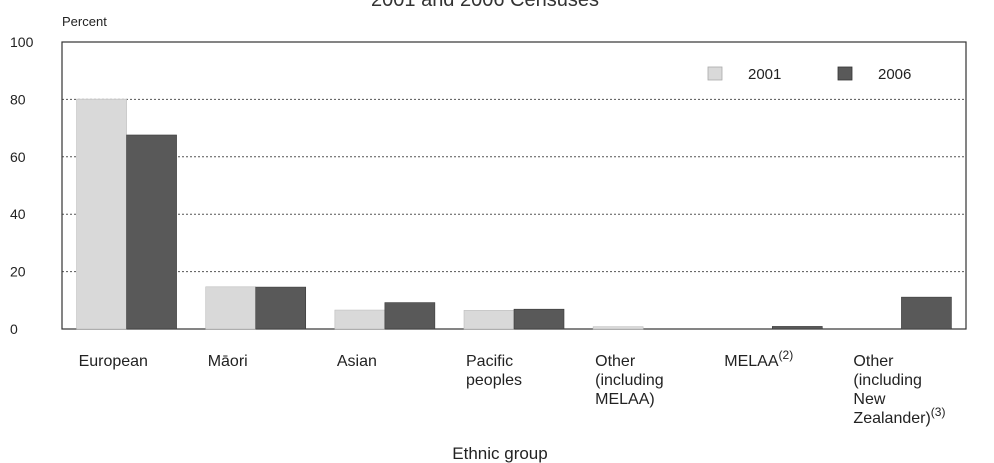 The image size is (994, 463). I want to click on y-tick-label: 100, so click(22, 42).